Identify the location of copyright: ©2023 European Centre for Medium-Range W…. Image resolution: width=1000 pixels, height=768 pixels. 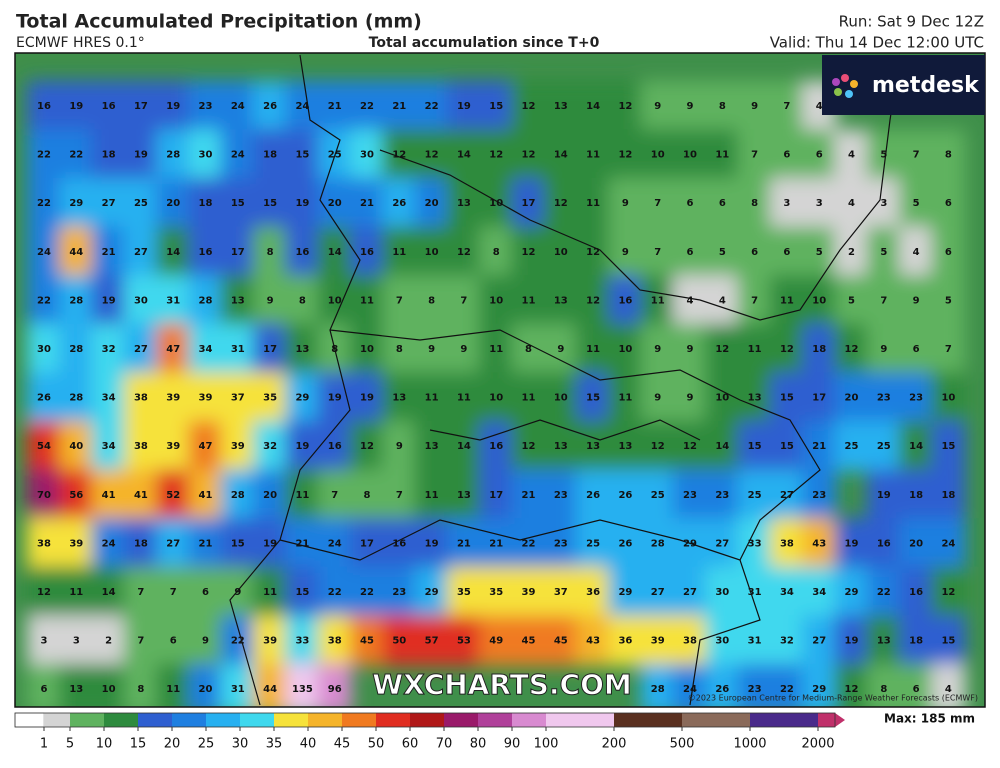
(833, 698).